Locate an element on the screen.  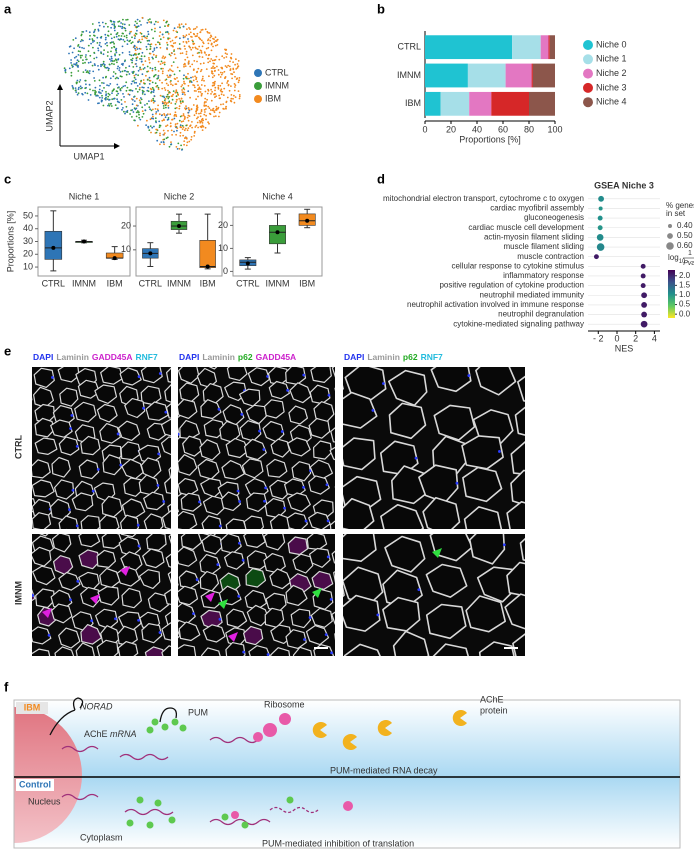
ribosomes is located at coordinates (292, 766).